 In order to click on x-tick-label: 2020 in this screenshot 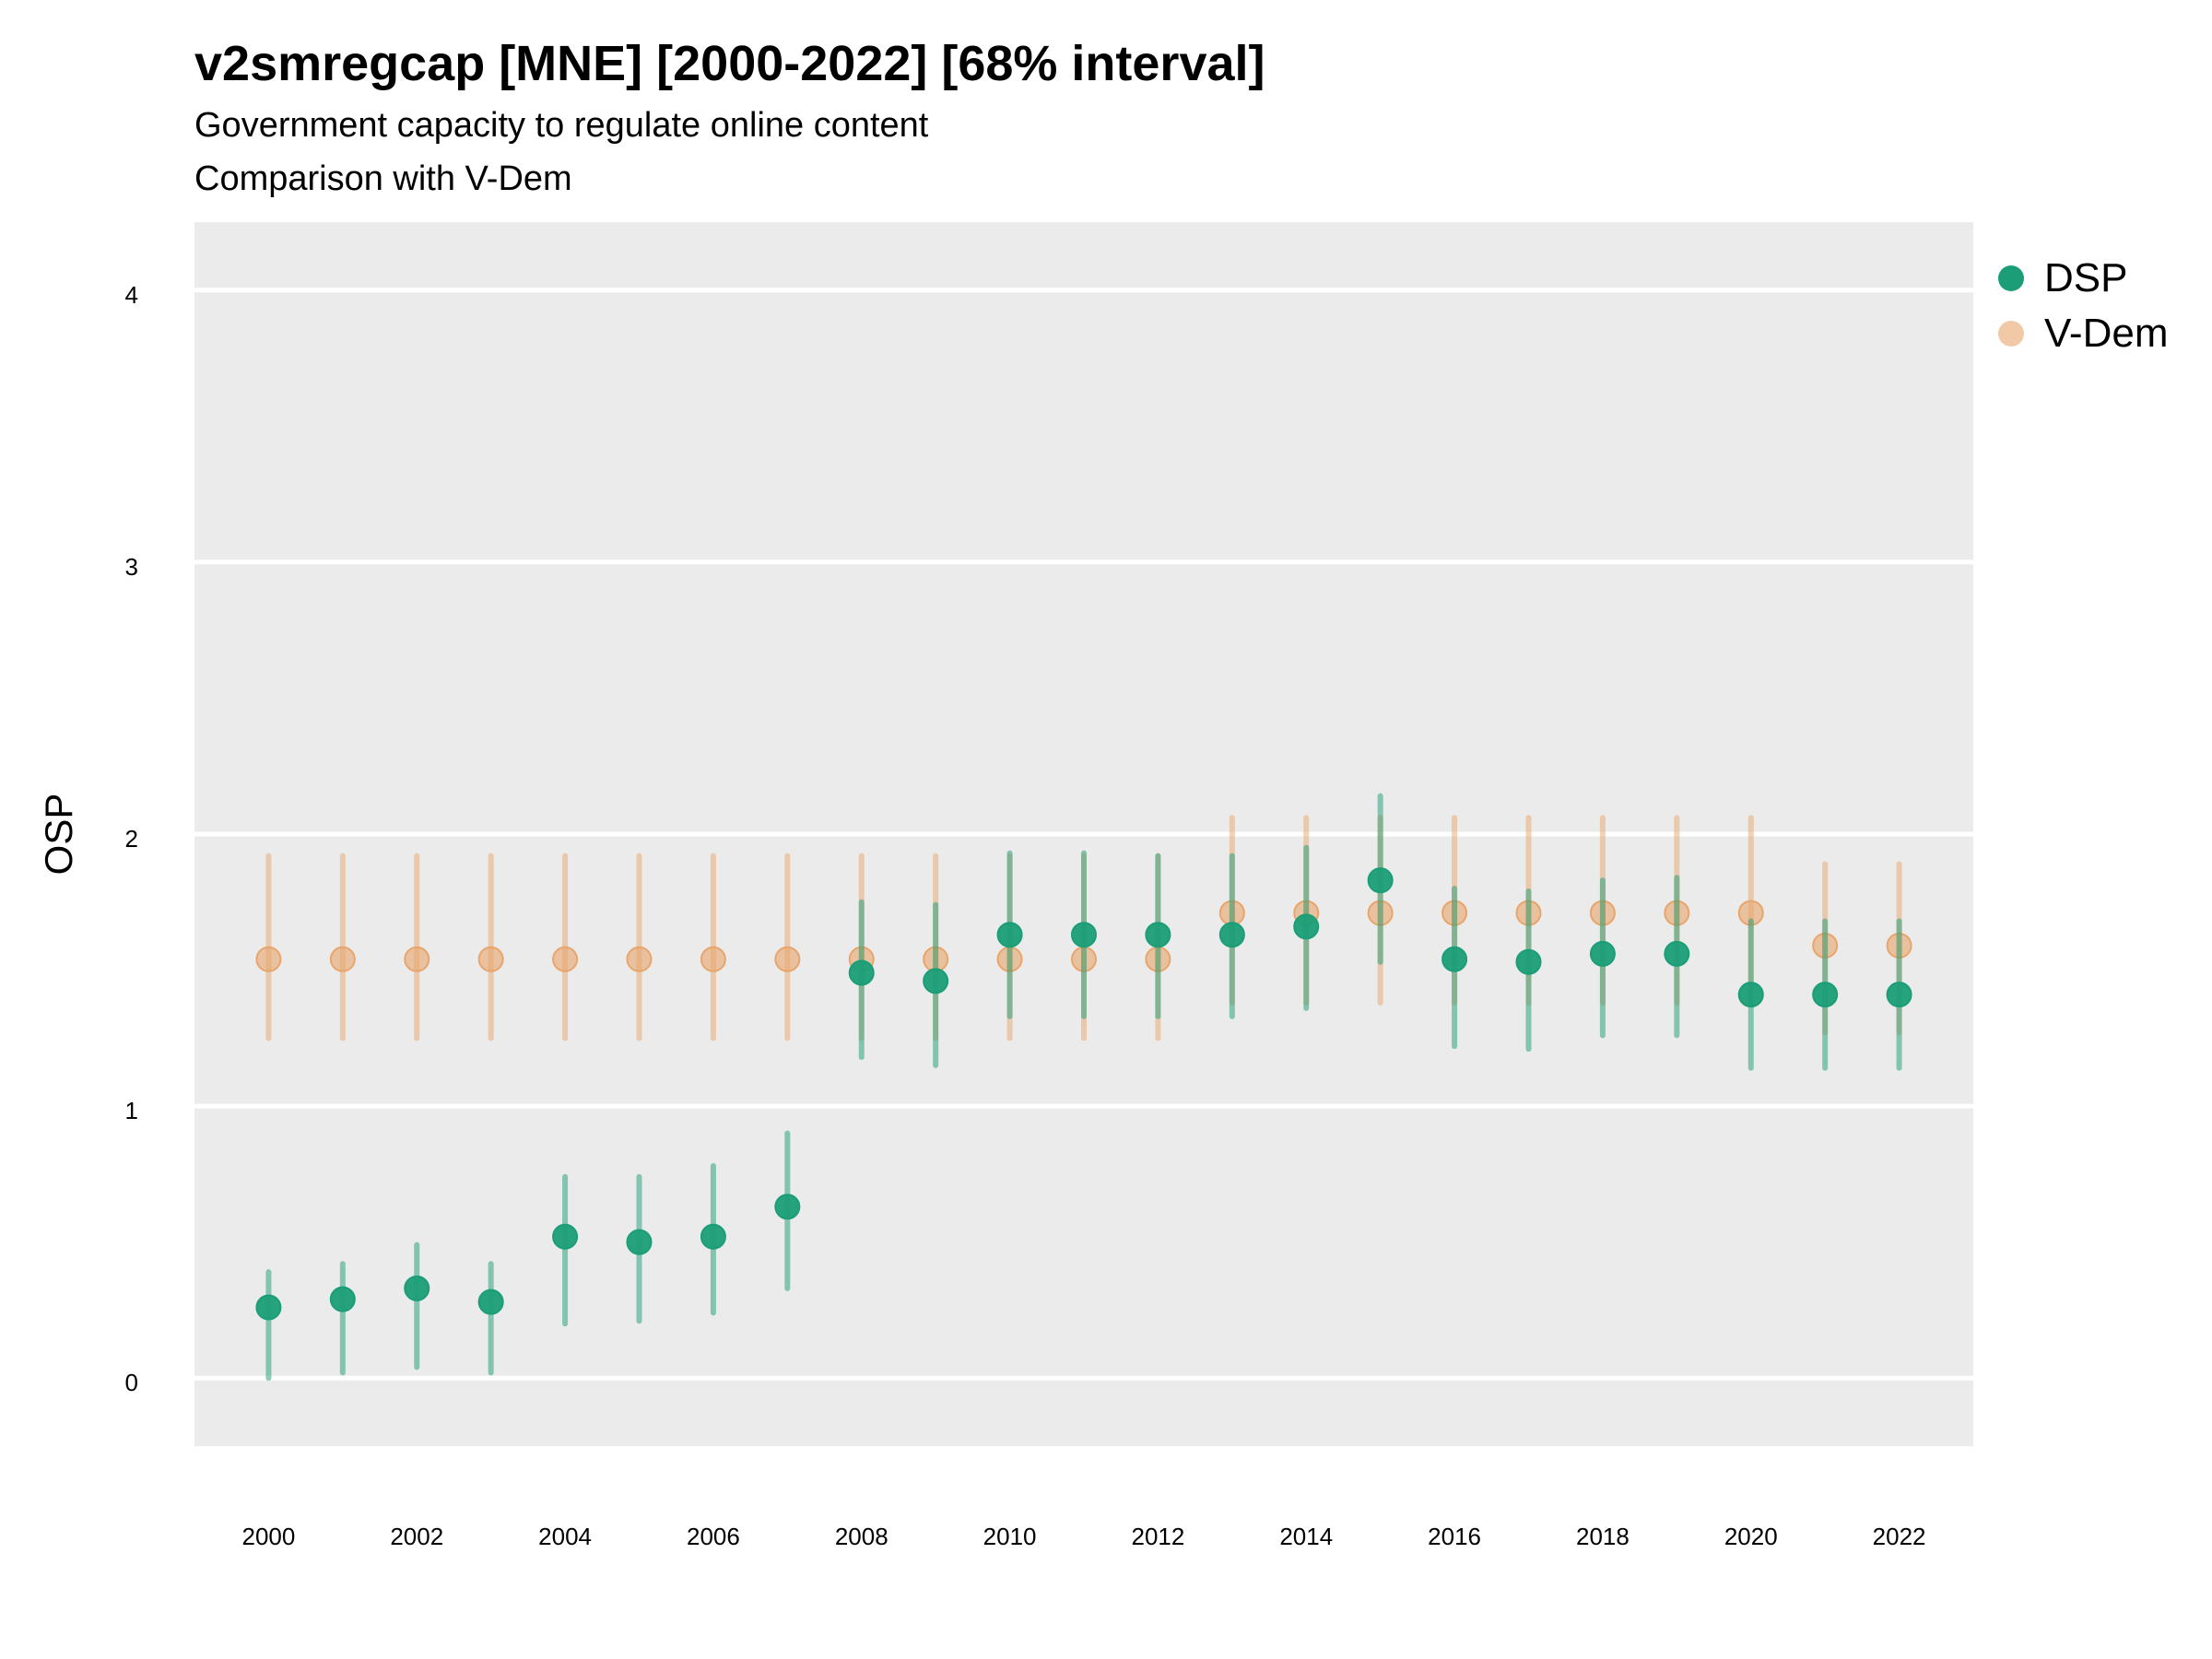, I will do `click(1751, 1536)`.